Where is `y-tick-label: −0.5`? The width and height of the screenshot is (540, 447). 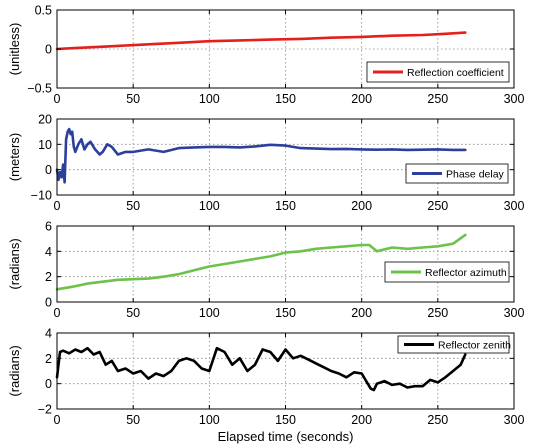 y-tick-label: −0.5 is located at coordinates (39, 89).